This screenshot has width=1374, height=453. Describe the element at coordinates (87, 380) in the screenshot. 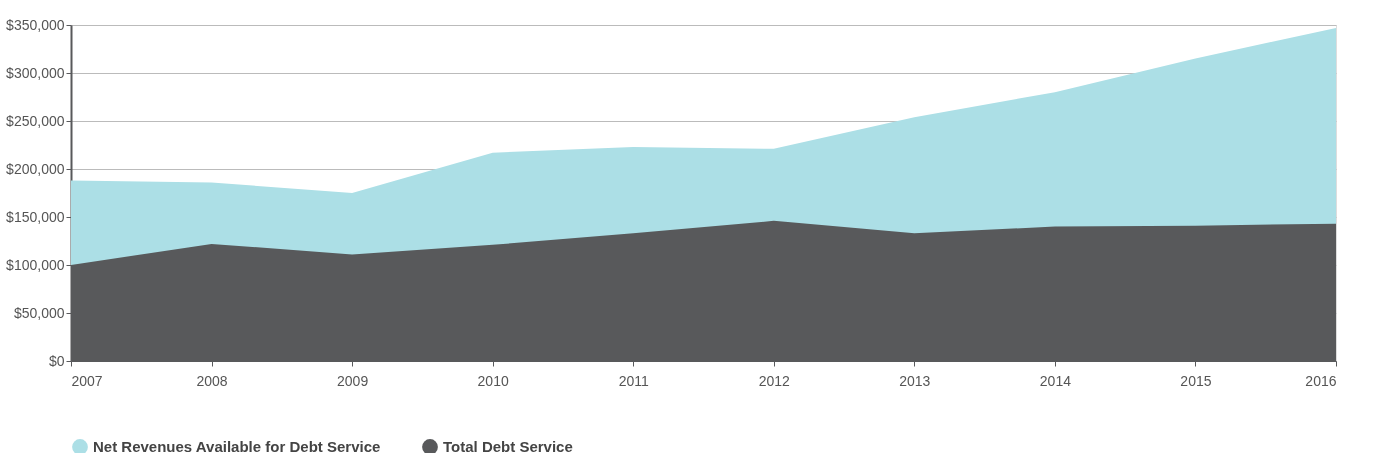

I see `x-tick-label: 2007` at that location.